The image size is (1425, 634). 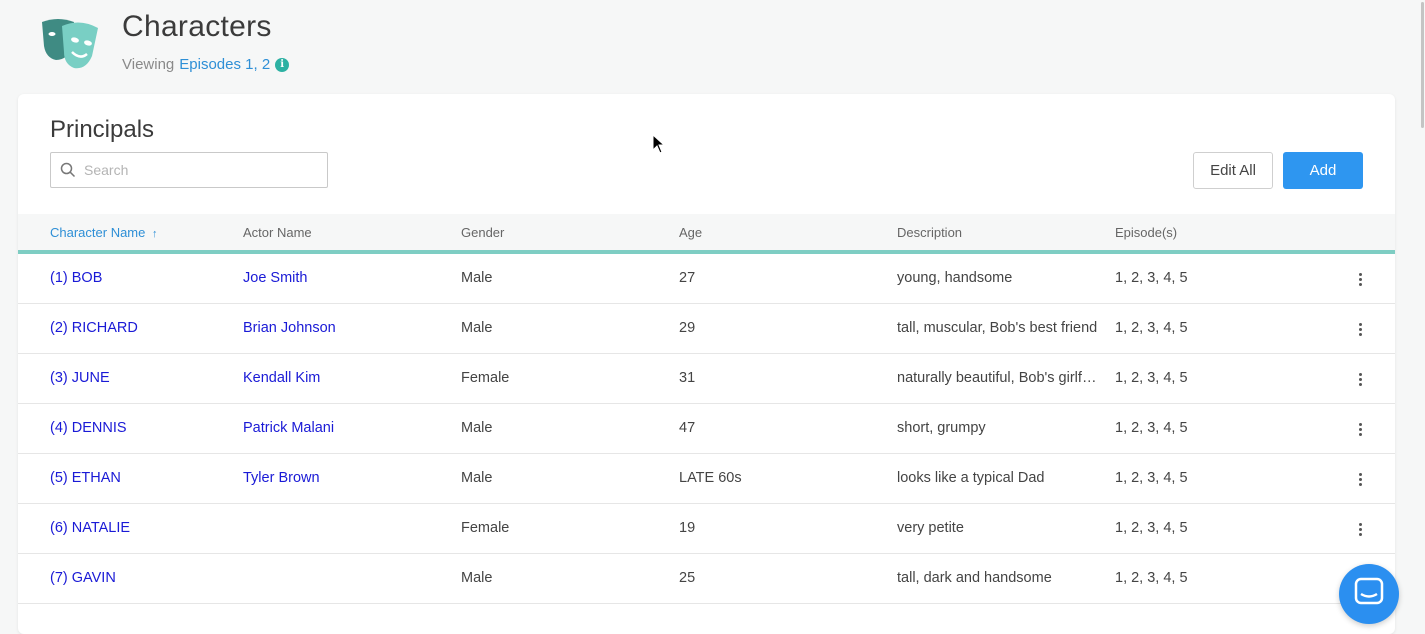 I want to click on age-cell: 29, so click(x=687, y=328).